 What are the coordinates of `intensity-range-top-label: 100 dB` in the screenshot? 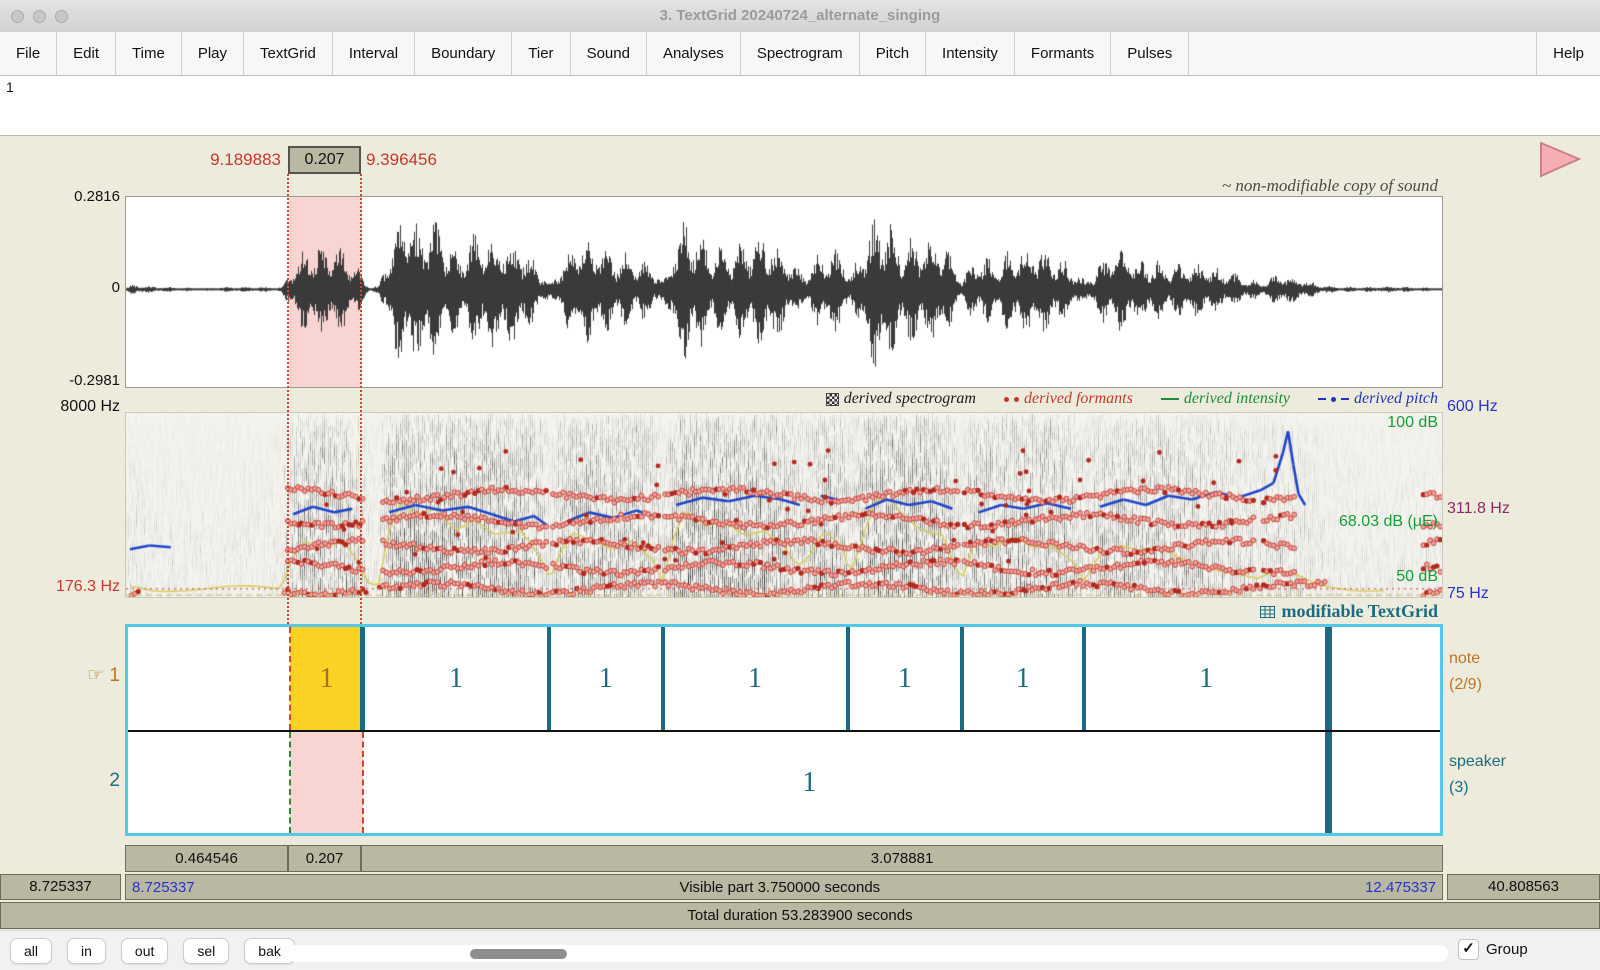 It's located at (1412, 422).